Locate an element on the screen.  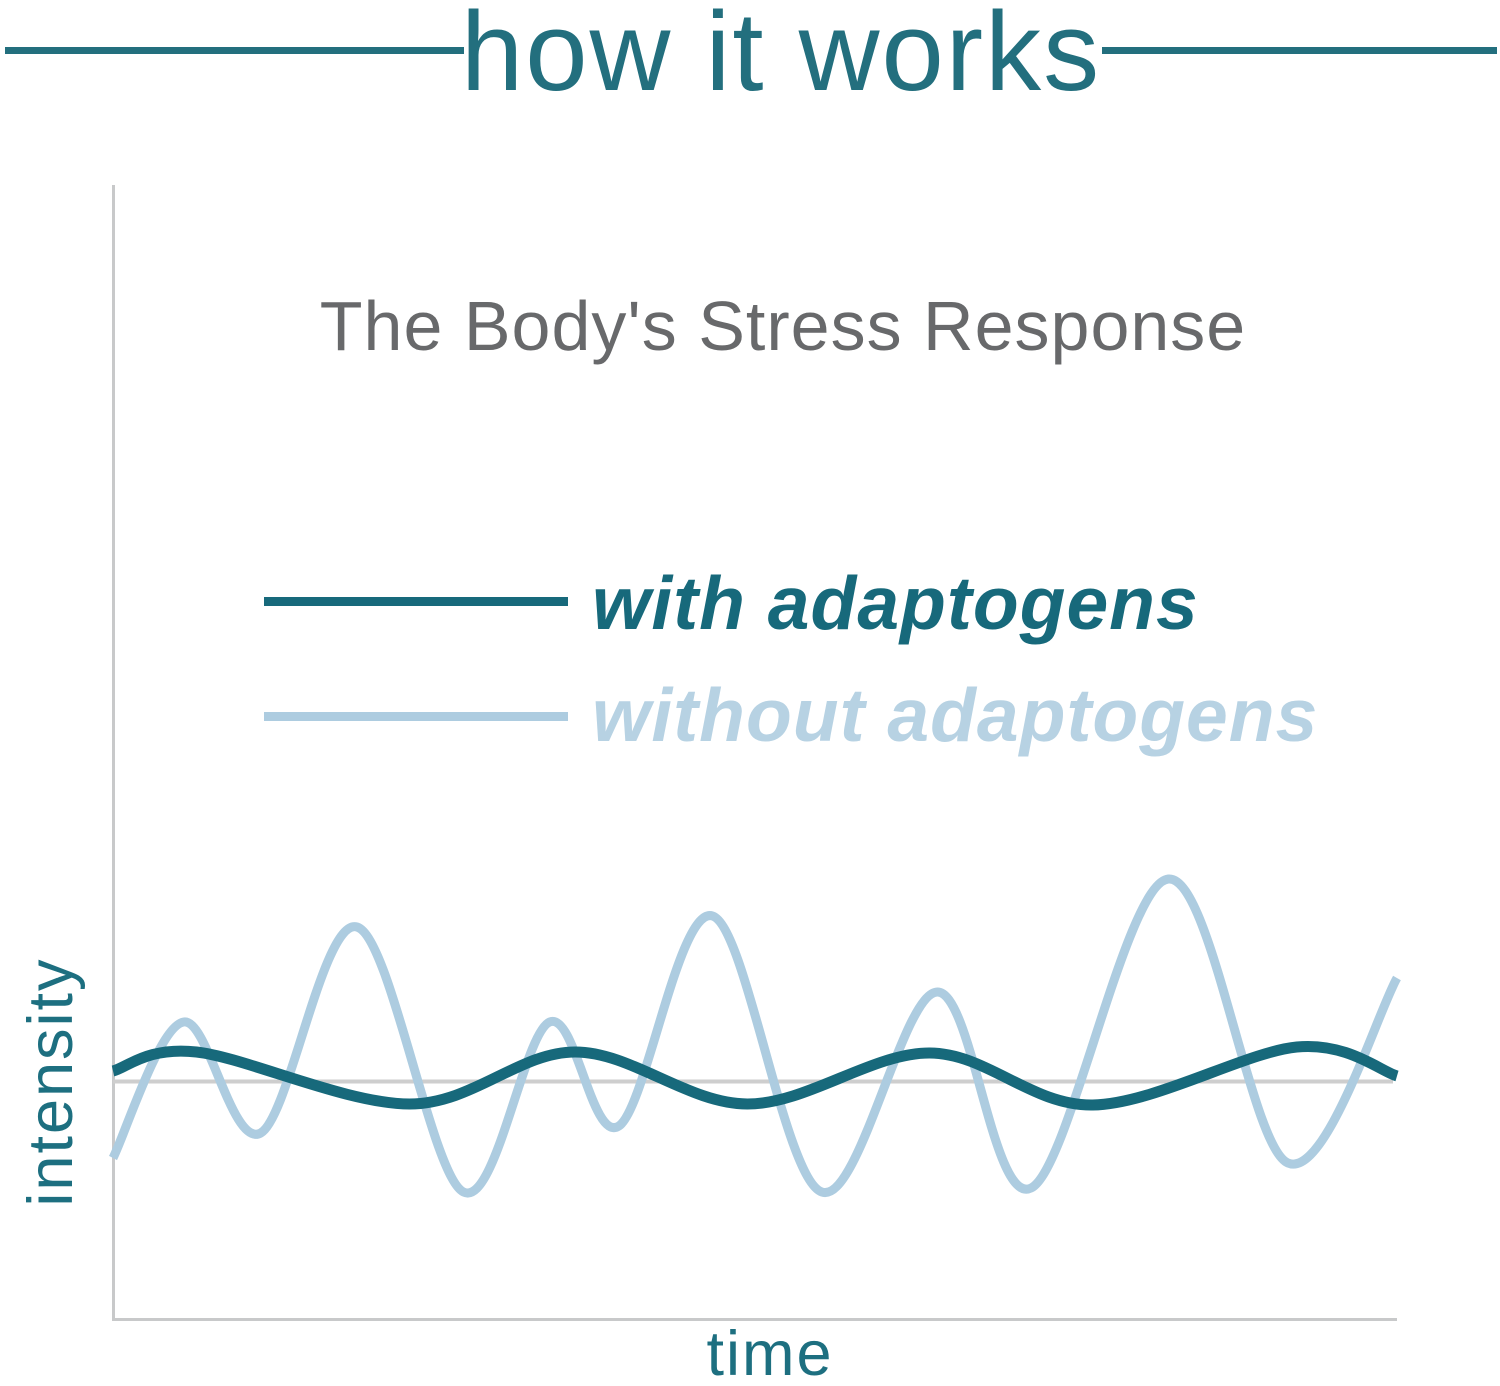
legend-label-with-adaptogens: with adaptogens is located at coordinates (895, 603).